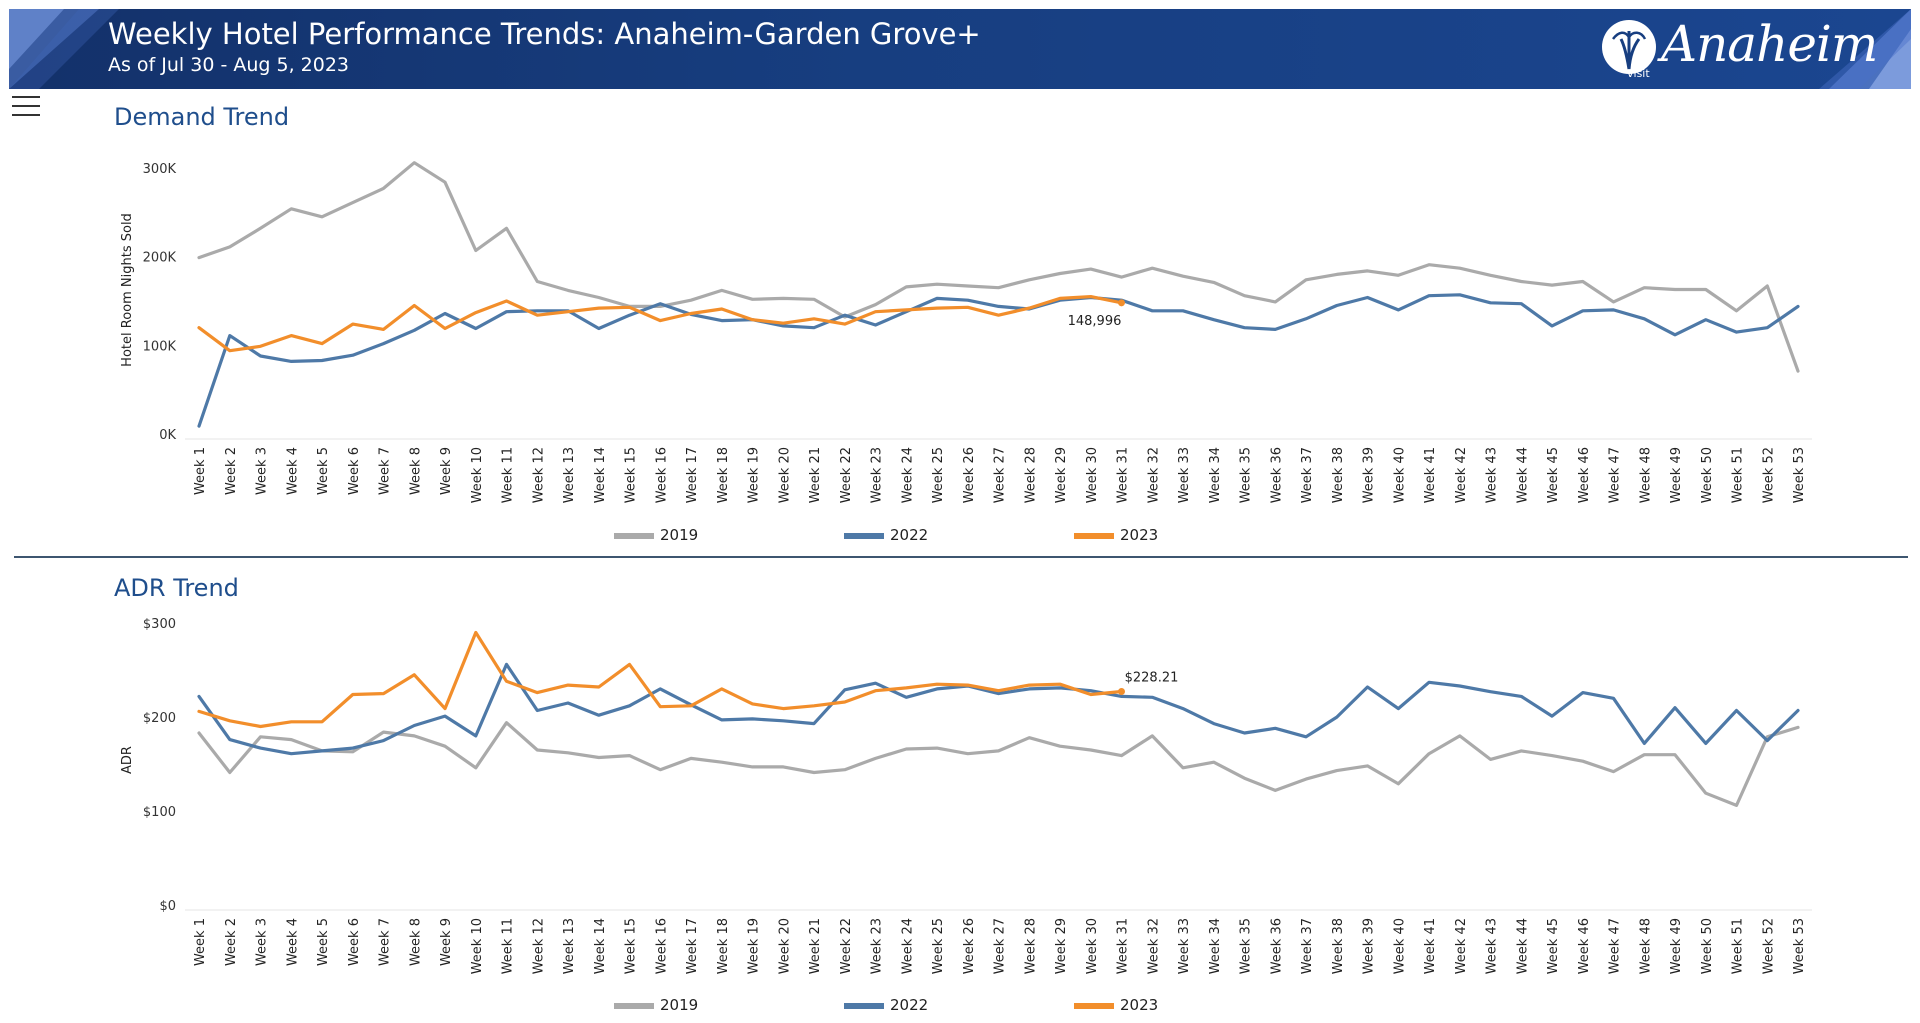 The width and height of the screenshot is (1920, 1023). Describe the element at coordinates (1139, 535) in the screenshot. I see `legend-label: 2023` at that location.